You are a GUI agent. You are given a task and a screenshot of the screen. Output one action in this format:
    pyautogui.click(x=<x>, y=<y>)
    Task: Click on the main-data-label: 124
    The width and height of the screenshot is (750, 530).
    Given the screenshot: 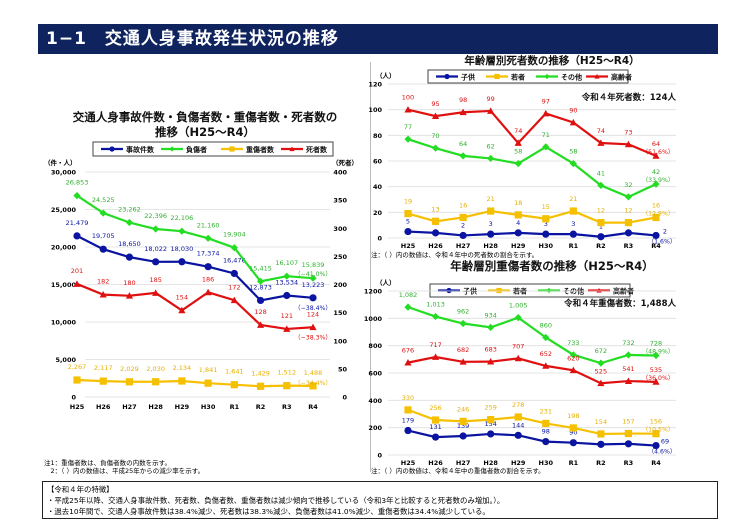 What is the action you would take?
    pyautogui.click(x=313, y=314)
    